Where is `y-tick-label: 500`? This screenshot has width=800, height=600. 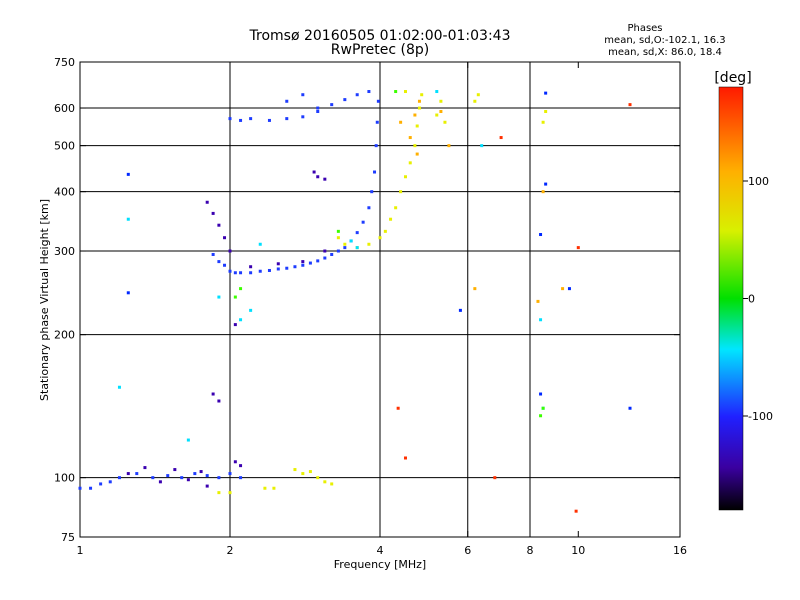 y-tick-label: 500 is located at coordinates (64, 146).